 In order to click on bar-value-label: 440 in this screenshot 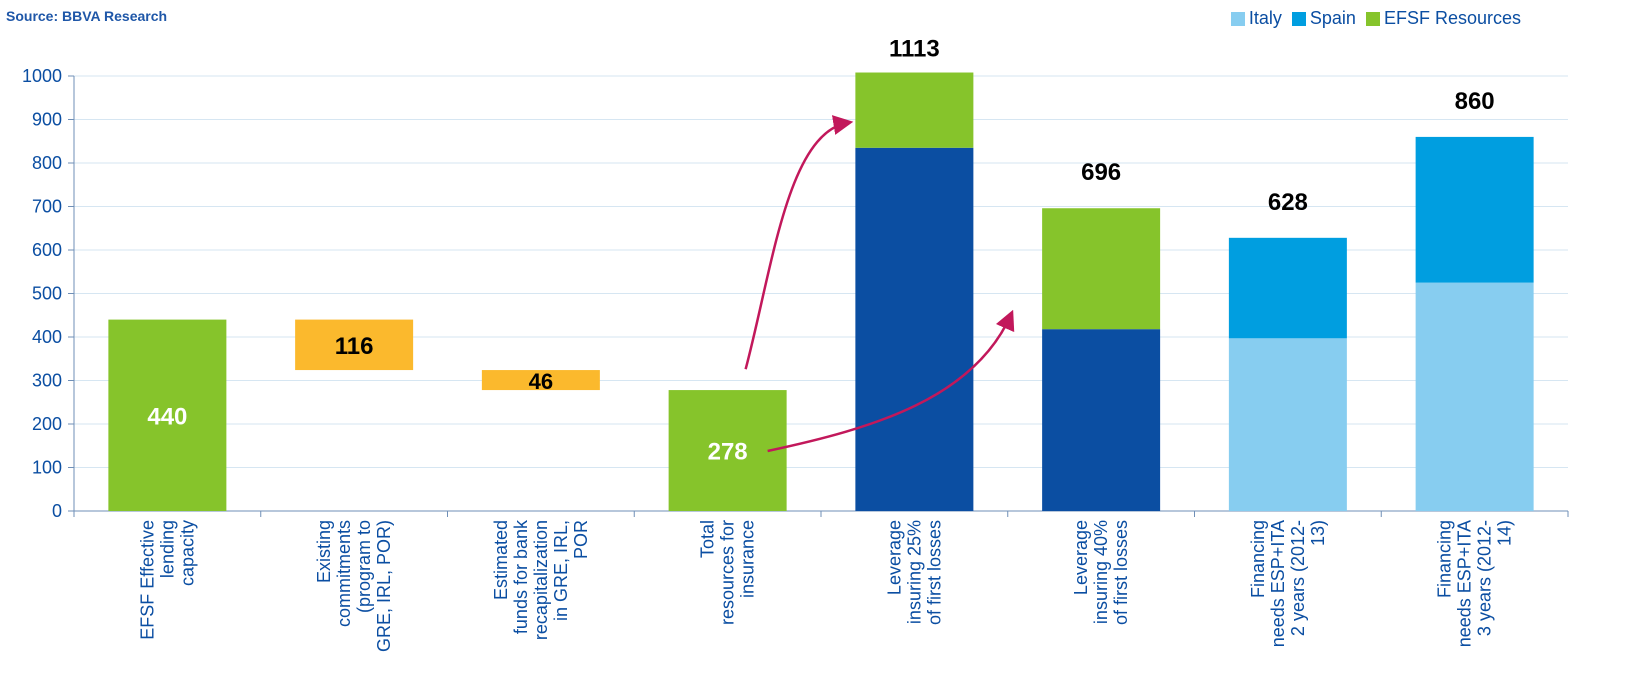, I will do `click(167, 416)`.